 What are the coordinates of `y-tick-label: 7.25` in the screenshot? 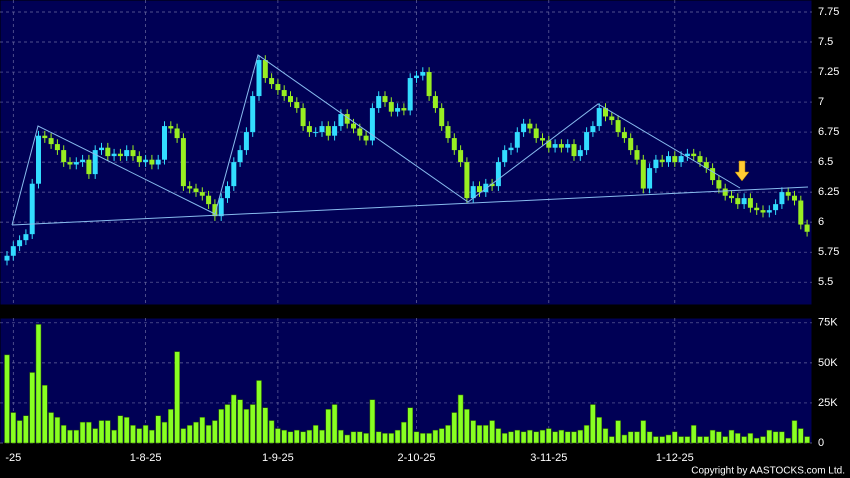 It's located at (828, 72).